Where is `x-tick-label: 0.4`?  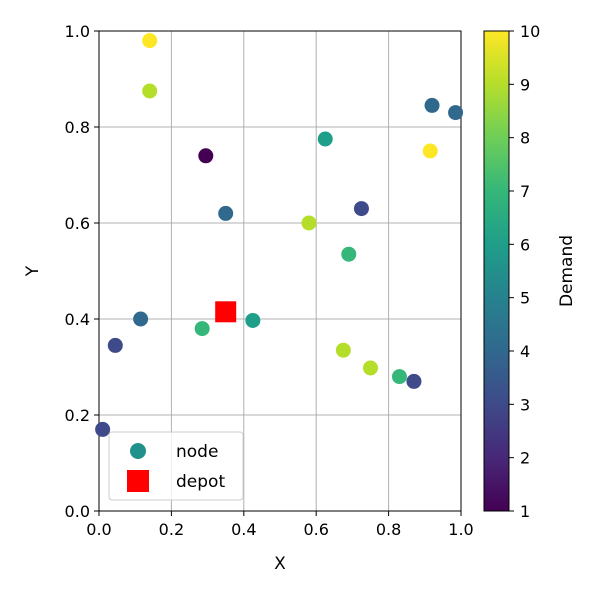 x-tick-label: 0.4 is located at coordinates (243, 529).